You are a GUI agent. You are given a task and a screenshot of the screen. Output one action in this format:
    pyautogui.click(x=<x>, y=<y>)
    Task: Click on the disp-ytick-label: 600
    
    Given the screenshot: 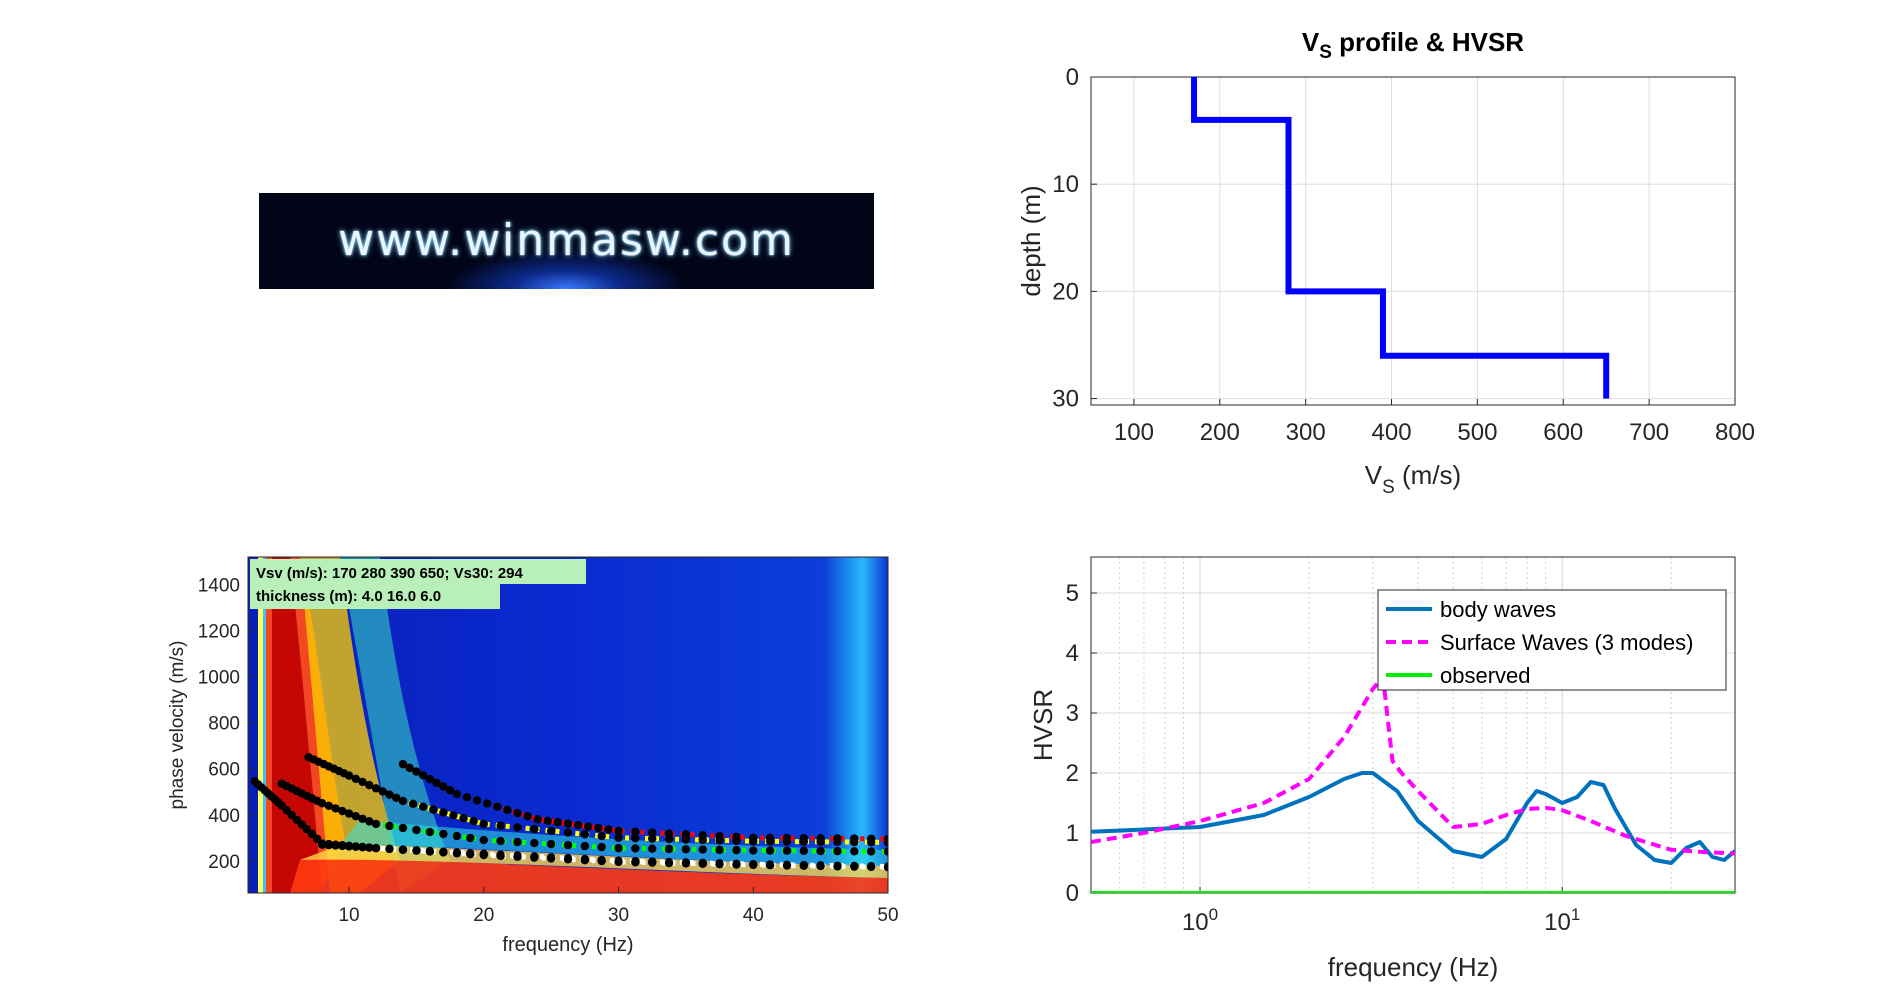 What is the action you would take?
    pyautogui.click(x=224, y=770)
    